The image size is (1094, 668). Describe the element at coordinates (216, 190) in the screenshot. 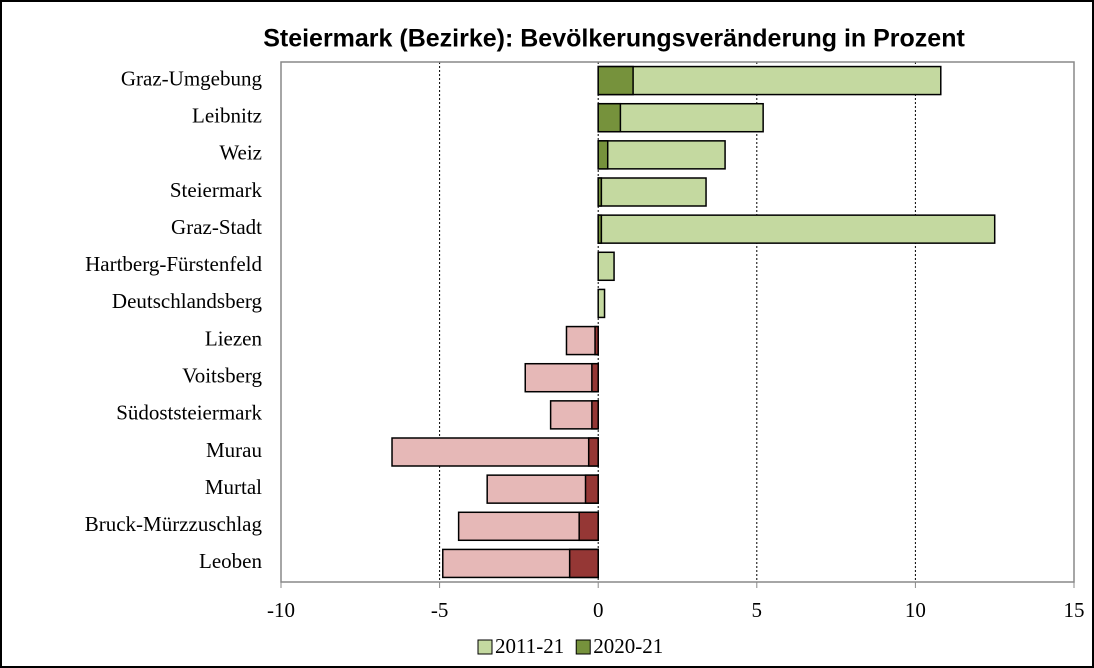

I see `y-tick-label: Steiermark` at that location.